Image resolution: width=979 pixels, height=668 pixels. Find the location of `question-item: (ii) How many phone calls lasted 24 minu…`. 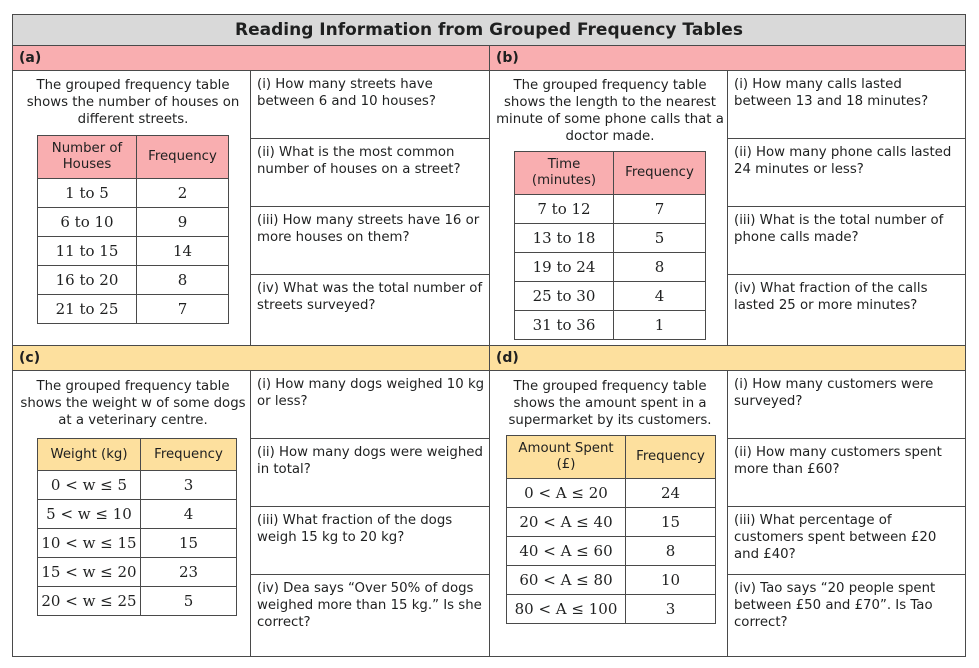

question-item: (ii) How many phone calls lasted 24 minu… is located at coordinates (847, 173).